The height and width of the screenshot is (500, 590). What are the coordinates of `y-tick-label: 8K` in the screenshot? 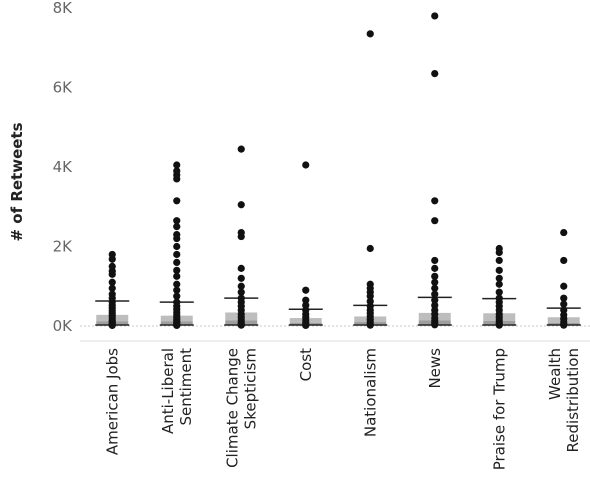 It's located at (63, 8).